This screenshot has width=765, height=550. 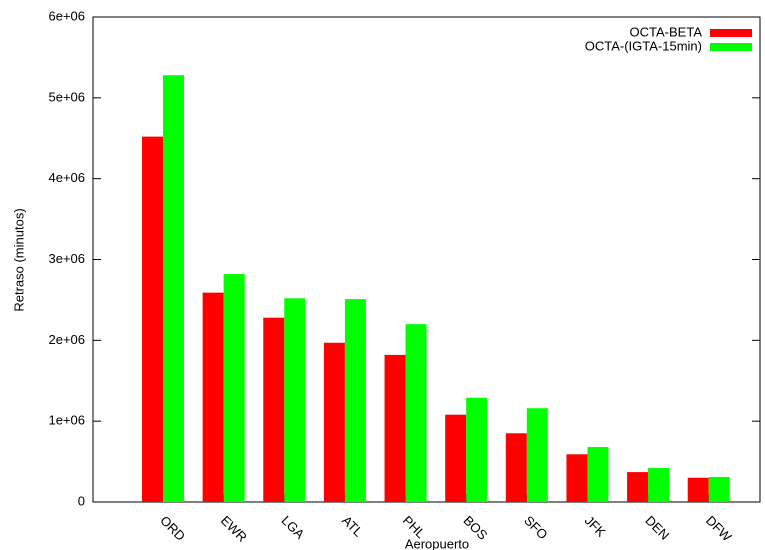 What do you see at coordinates (595, 526) in the screenshot?
I see `x-tick-label: JFK` at bounding box center [595, 526].